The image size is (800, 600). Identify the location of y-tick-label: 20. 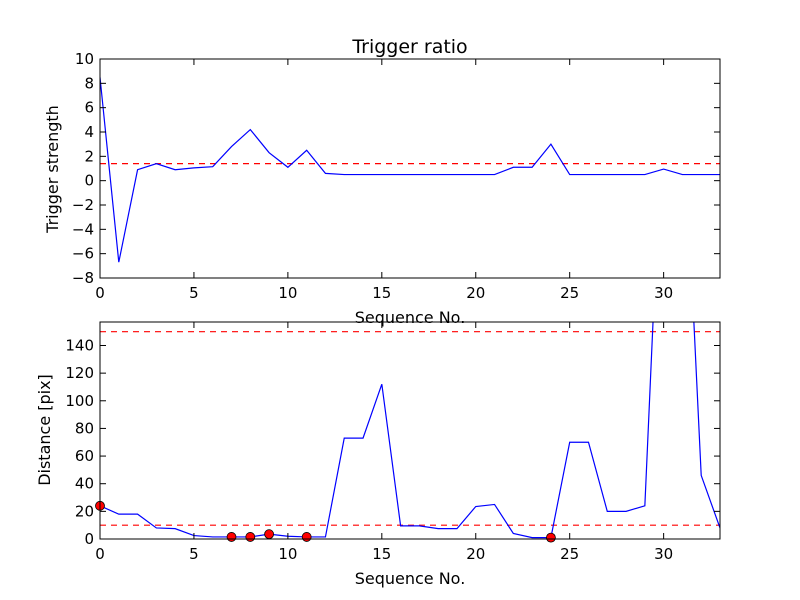
(84, 511).